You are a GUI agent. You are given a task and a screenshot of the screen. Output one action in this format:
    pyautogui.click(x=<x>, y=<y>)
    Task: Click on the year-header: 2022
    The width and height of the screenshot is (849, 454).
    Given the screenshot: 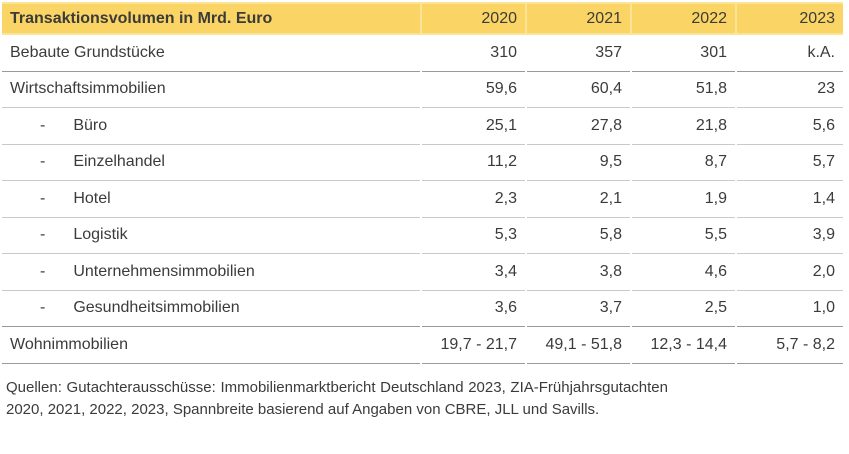 What is the action you would take?
    pyautogui.click(x=683, y=18)
    